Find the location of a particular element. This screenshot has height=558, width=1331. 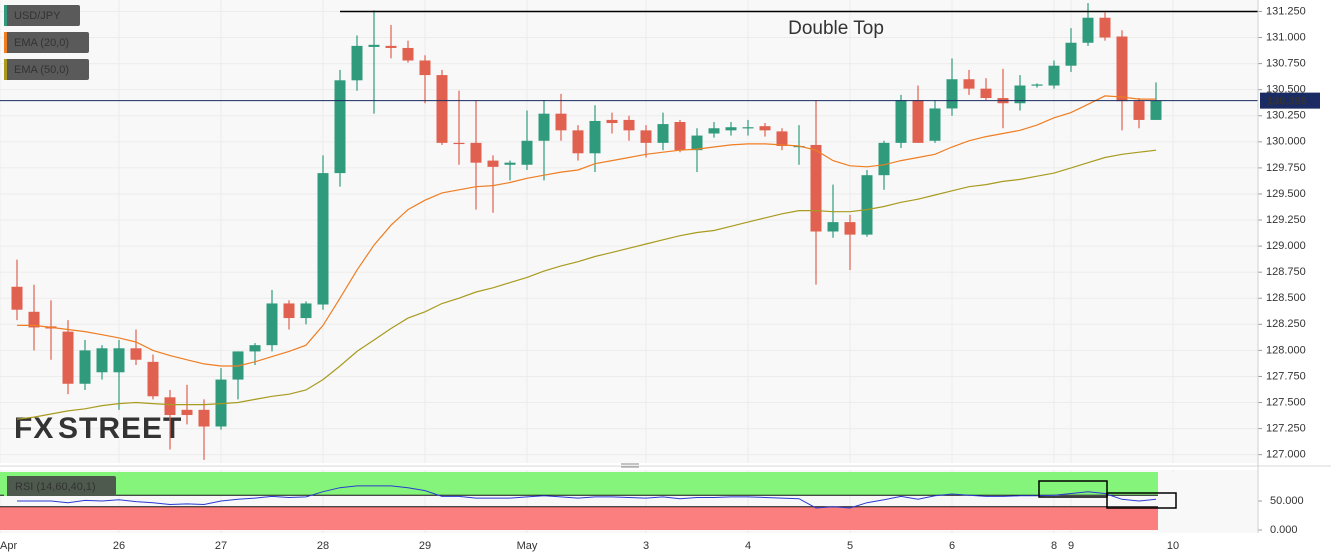

x-tick-label: May is located at coordinates (527, 546).